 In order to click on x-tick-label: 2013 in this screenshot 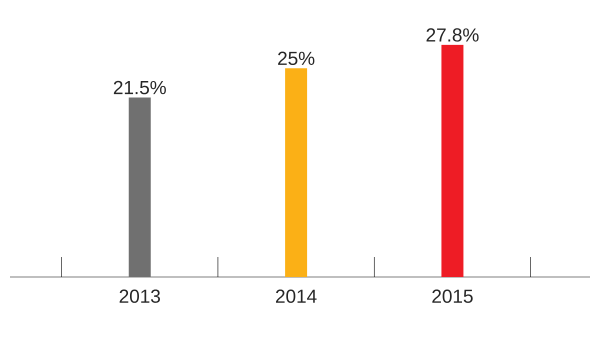, I will do `click(140, 296)`.